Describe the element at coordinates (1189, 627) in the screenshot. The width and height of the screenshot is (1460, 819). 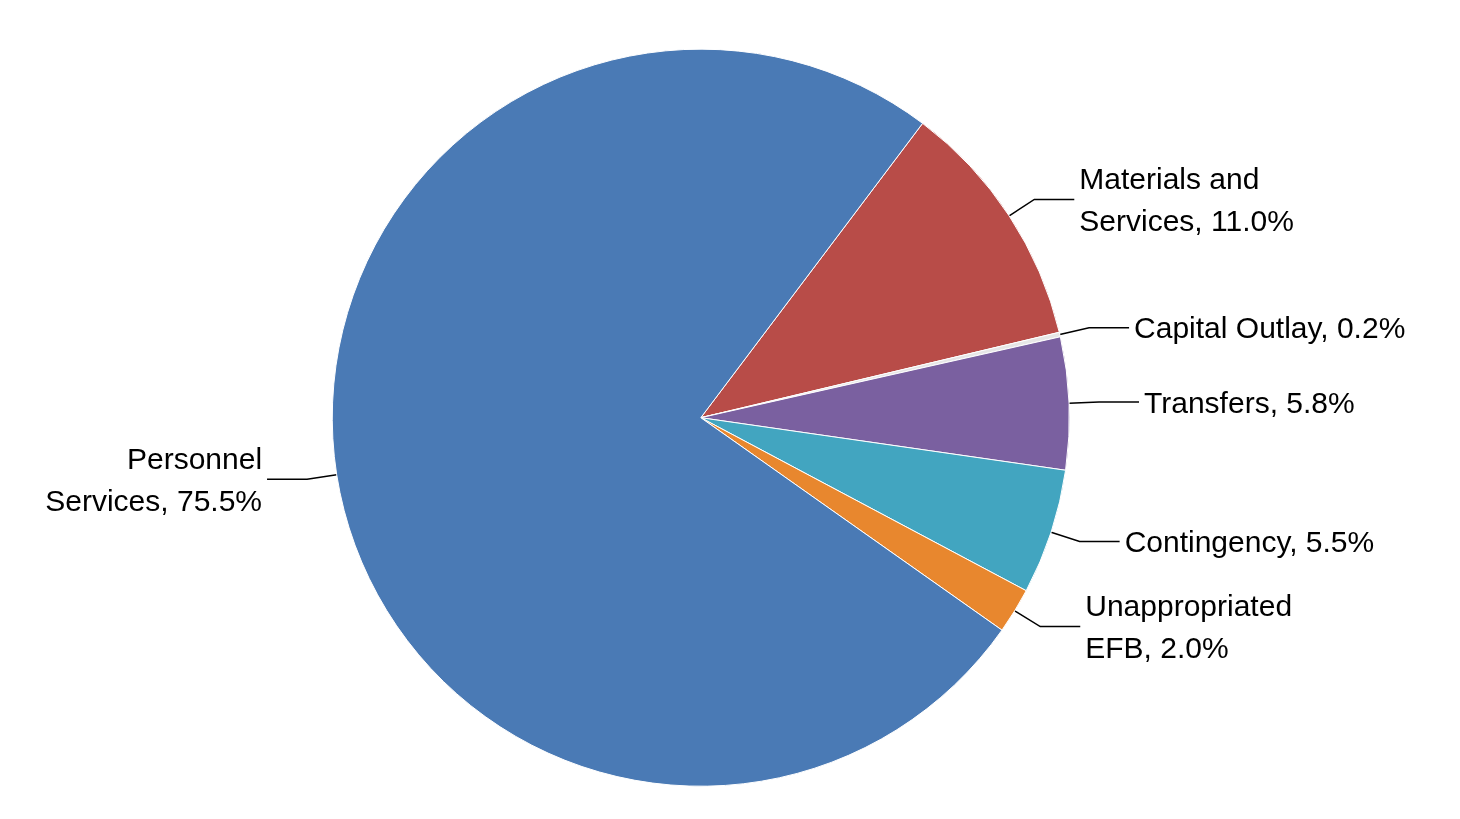
I see `slice-label: Unappropriated EFB, 2.0%` at that location.